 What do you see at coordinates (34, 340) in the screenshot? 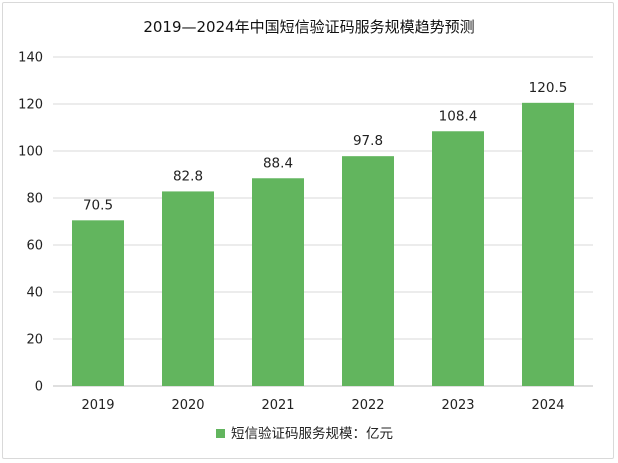
I see `y-tick-label: 20` at bounding box center [34, 340].